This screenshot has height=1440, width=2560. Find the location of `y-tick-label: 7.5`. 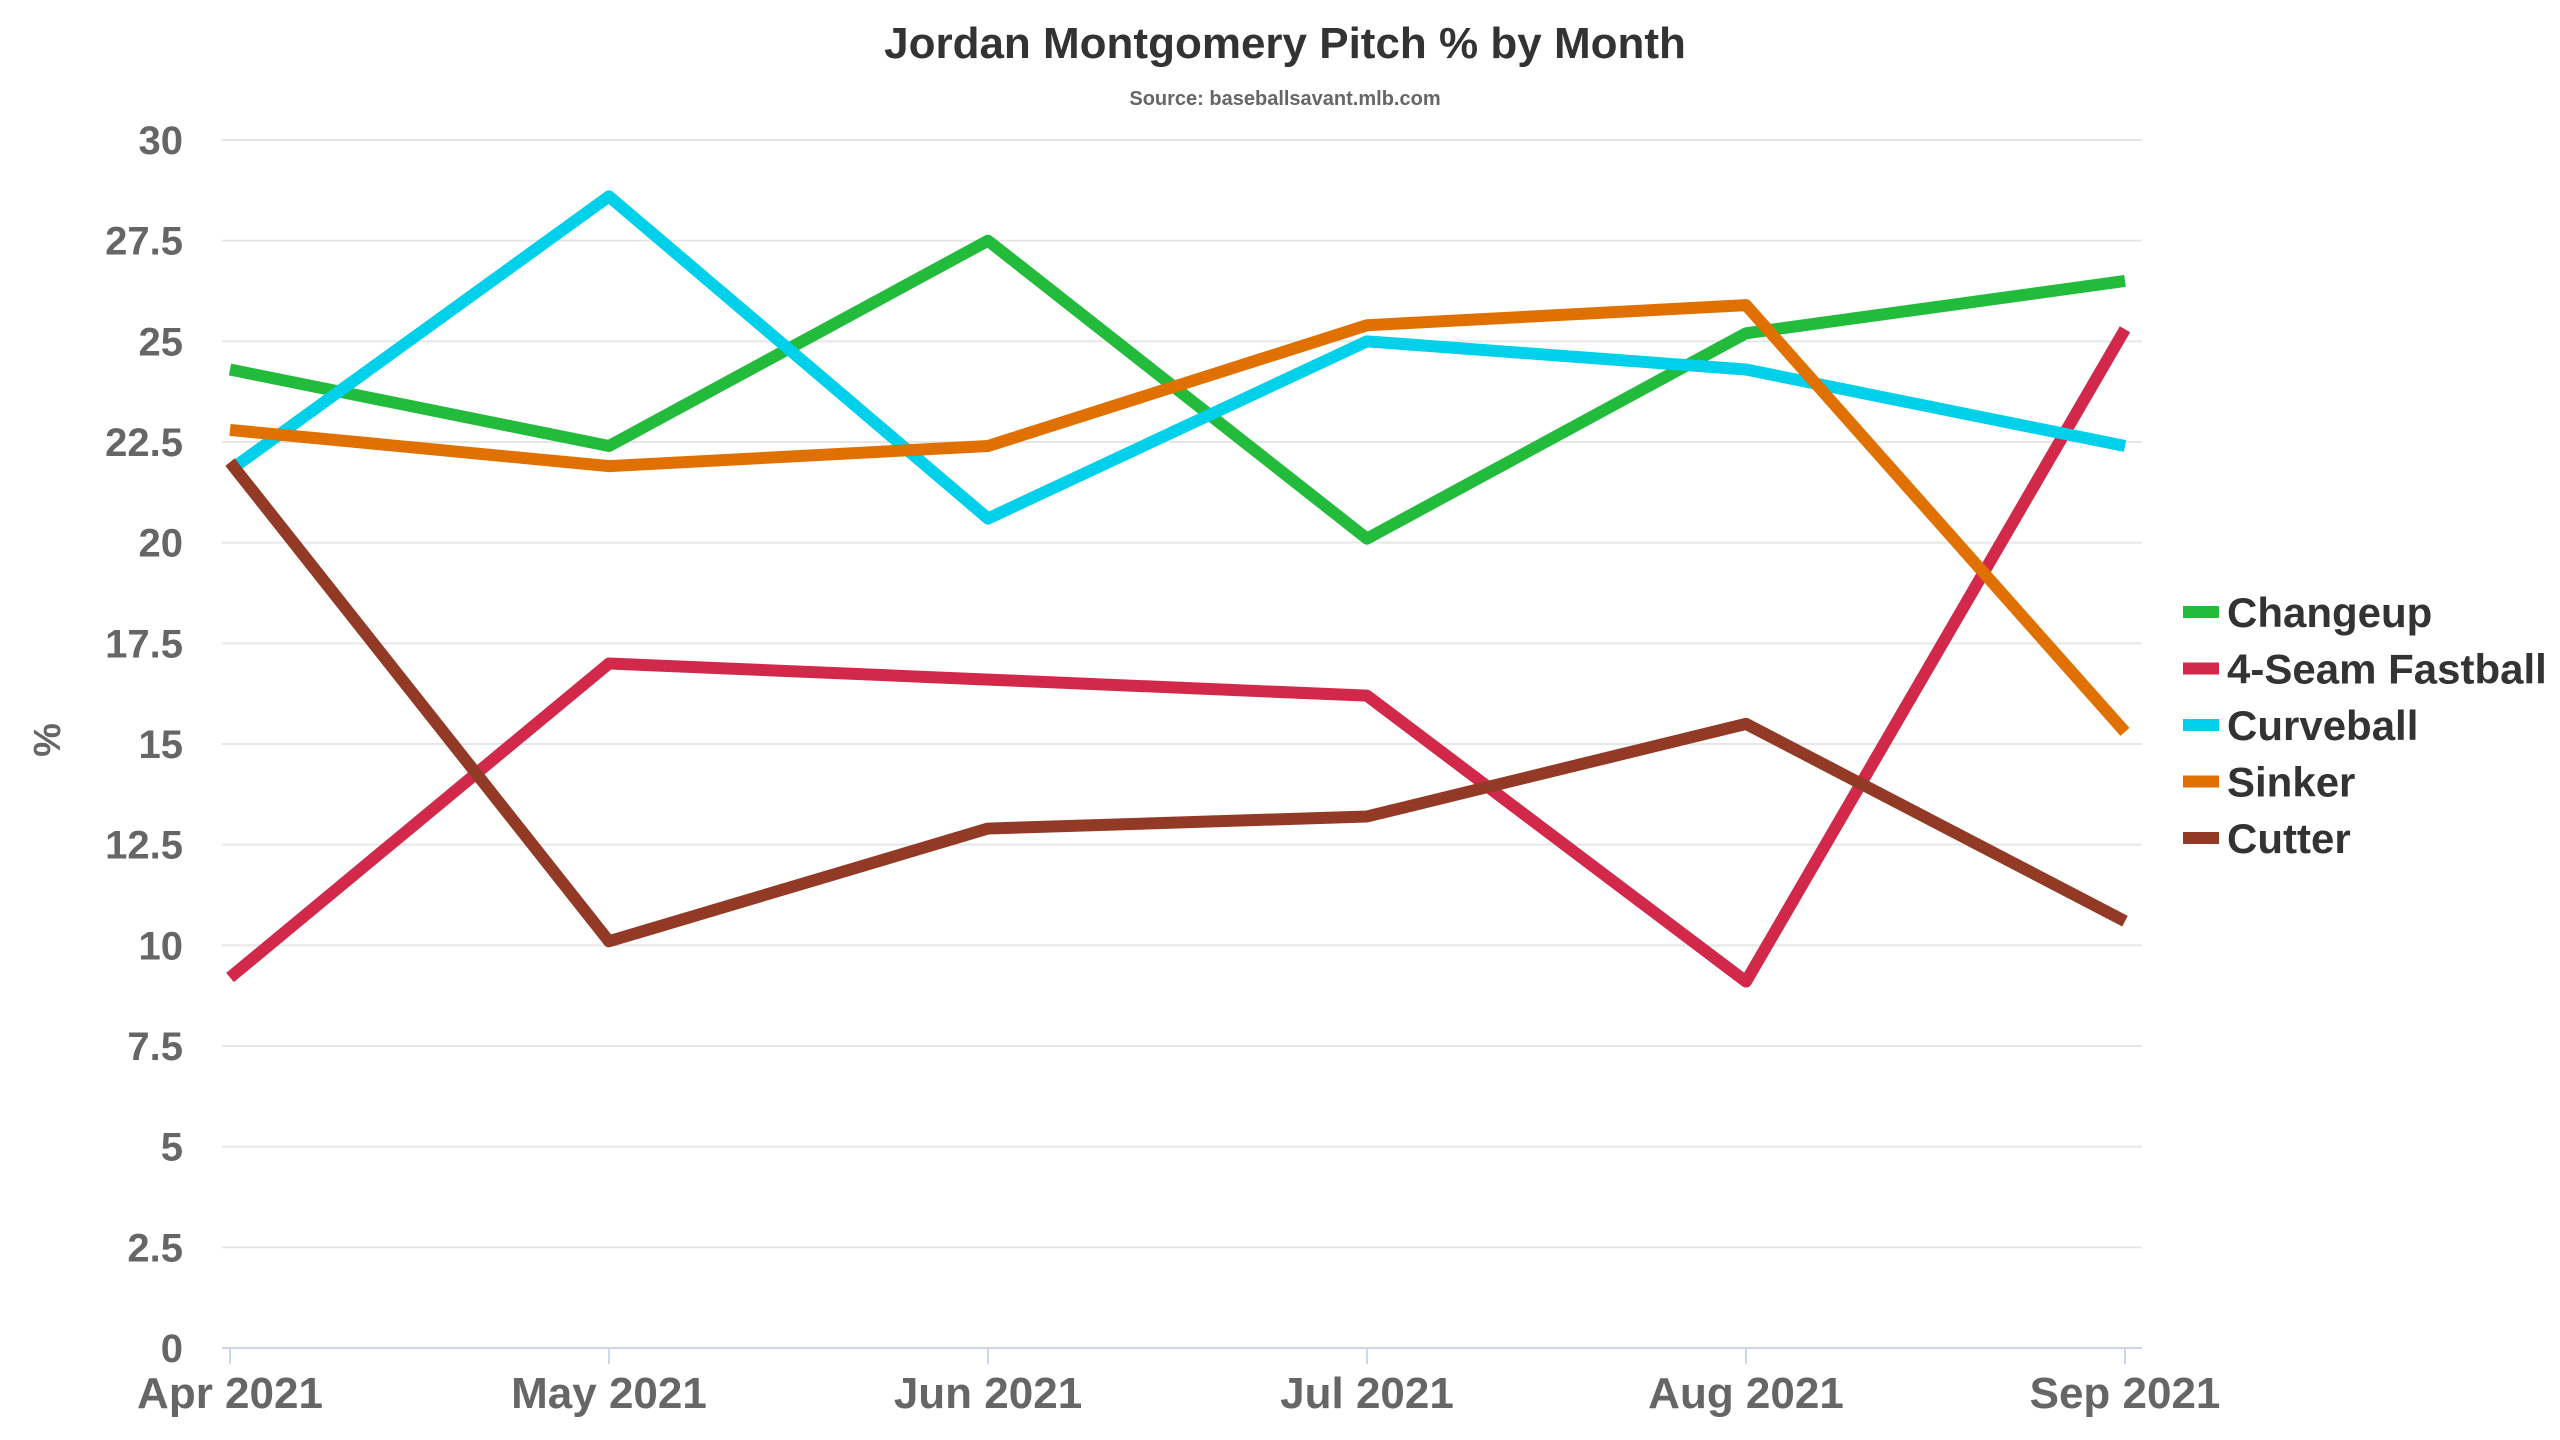

y-tick-label: 7.5 is located at coordinates (155, 1047).